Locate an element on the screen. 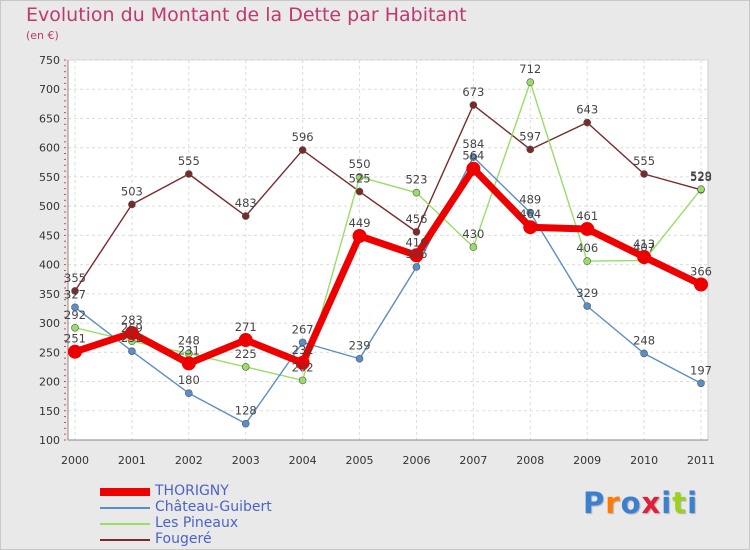  y-tick-label: 700 is located at coordinates (49, 89).